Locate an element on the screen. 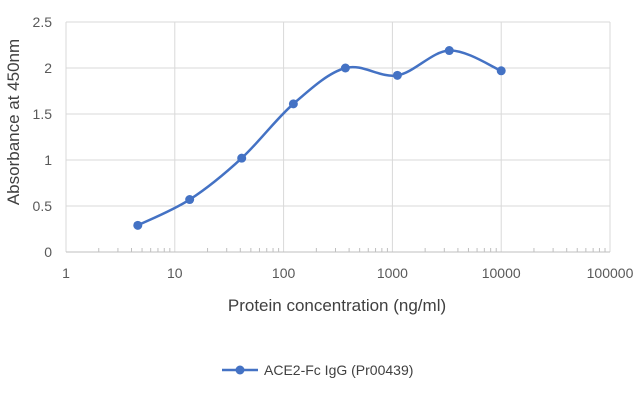 This screenshot has width=640, height=400. x-tick-label: 1 is located at coordinates (66, 273).